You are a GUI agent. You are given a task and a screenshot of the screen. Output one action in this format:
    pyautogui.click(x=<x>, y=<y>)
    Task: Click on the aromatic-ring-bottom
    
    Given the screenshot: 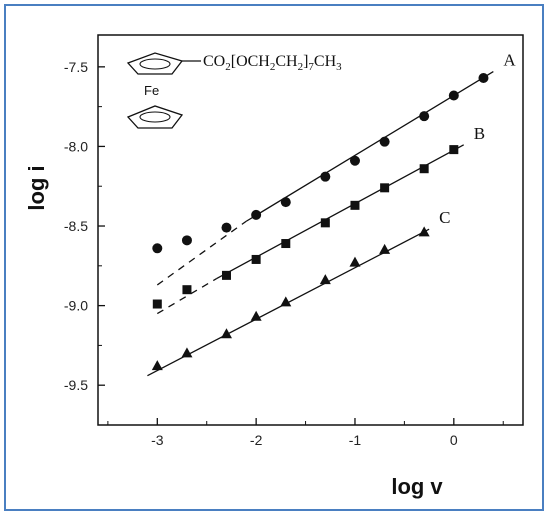 What is the action you would take?
    pyautogui.click(x=155, y=117)
    